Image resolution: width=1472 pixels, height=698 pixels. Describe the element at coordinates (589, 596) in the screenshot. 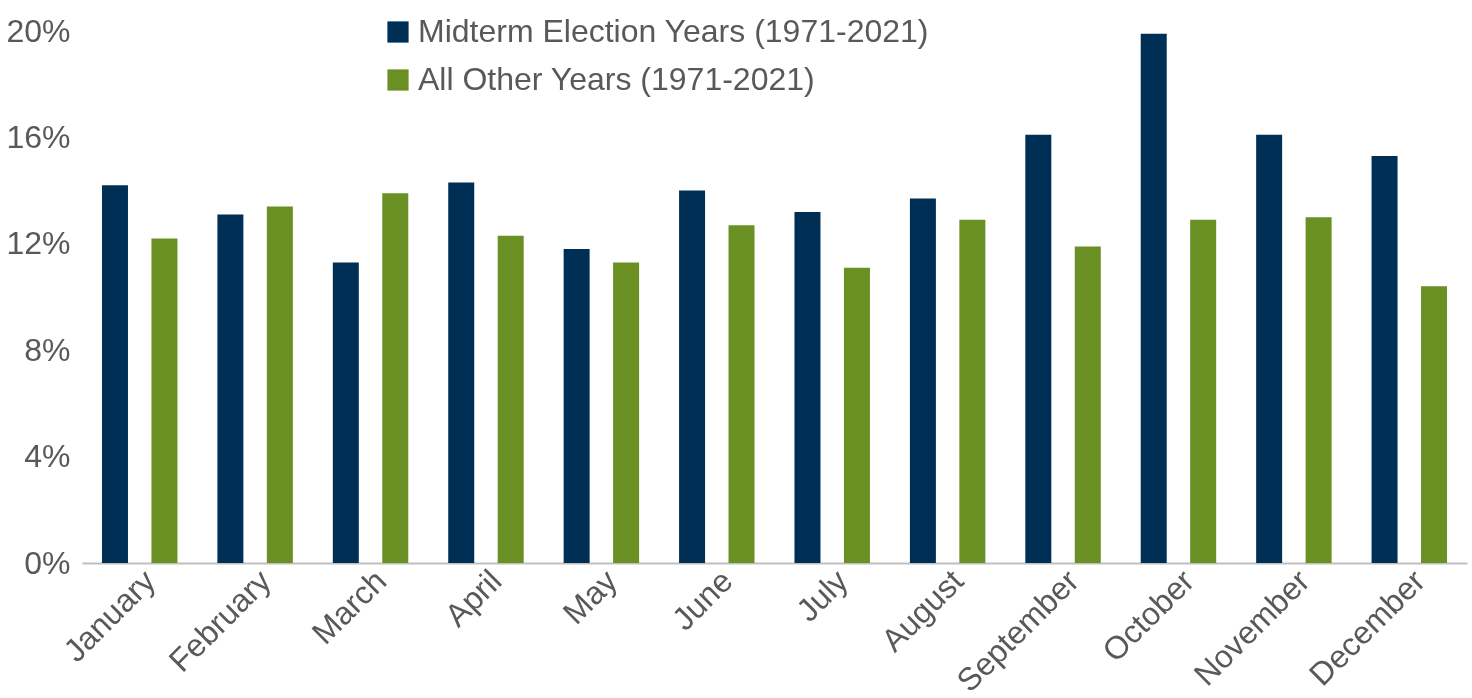

I see `x-tick-label: May` at that location.